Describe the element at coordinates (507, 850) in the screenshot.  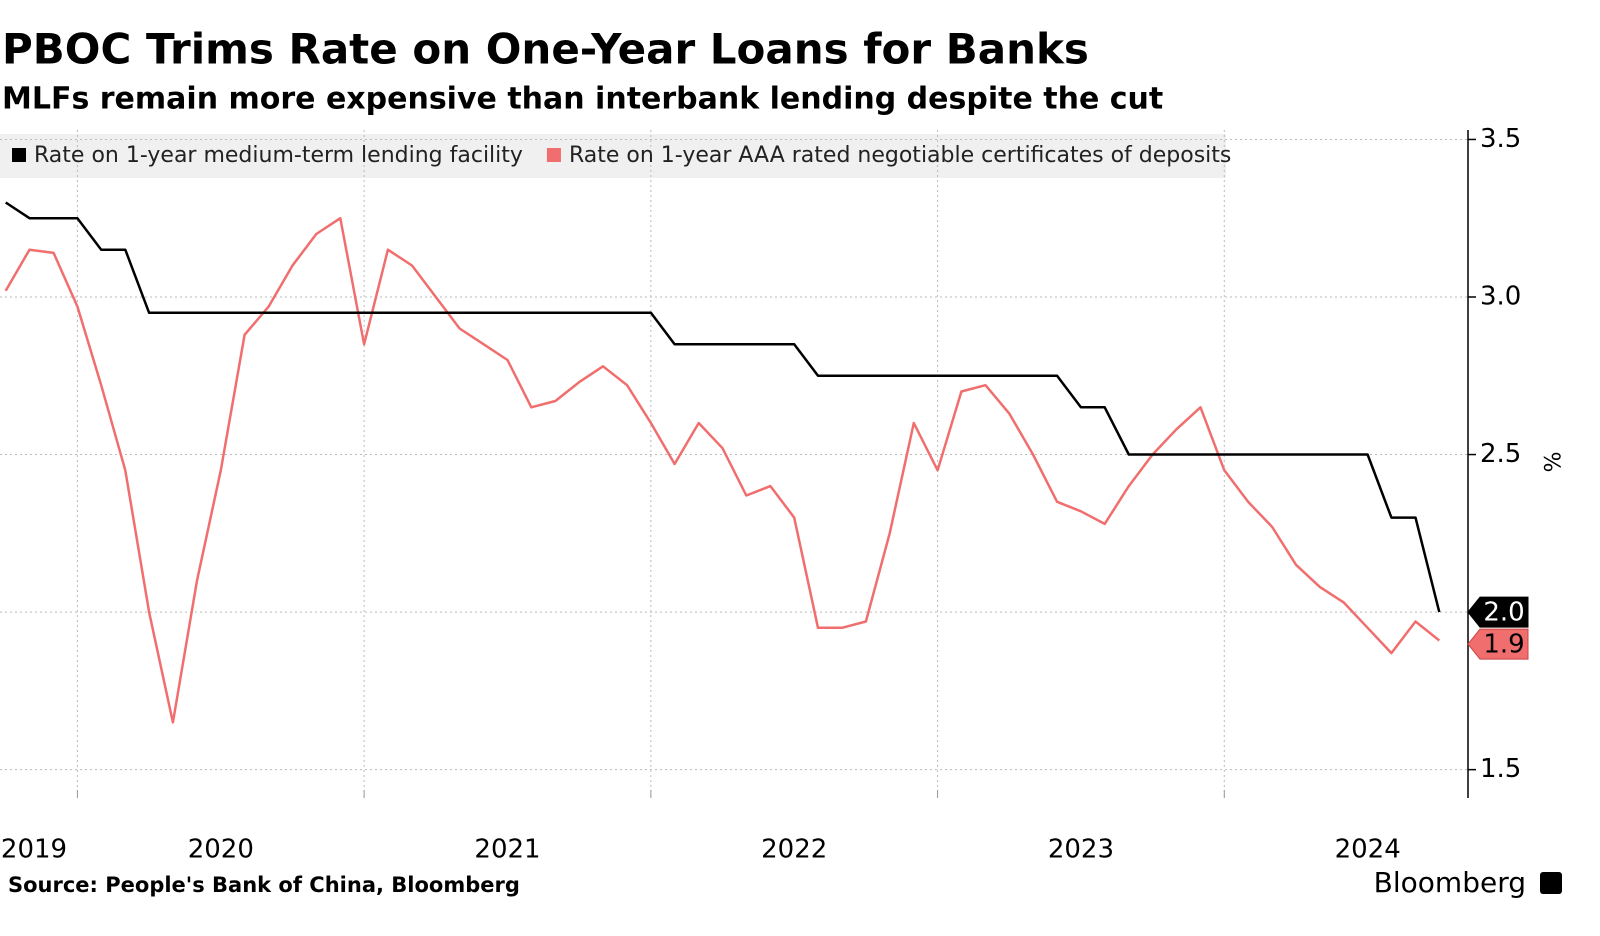
I see `x-tick-label: 2021` at that location.